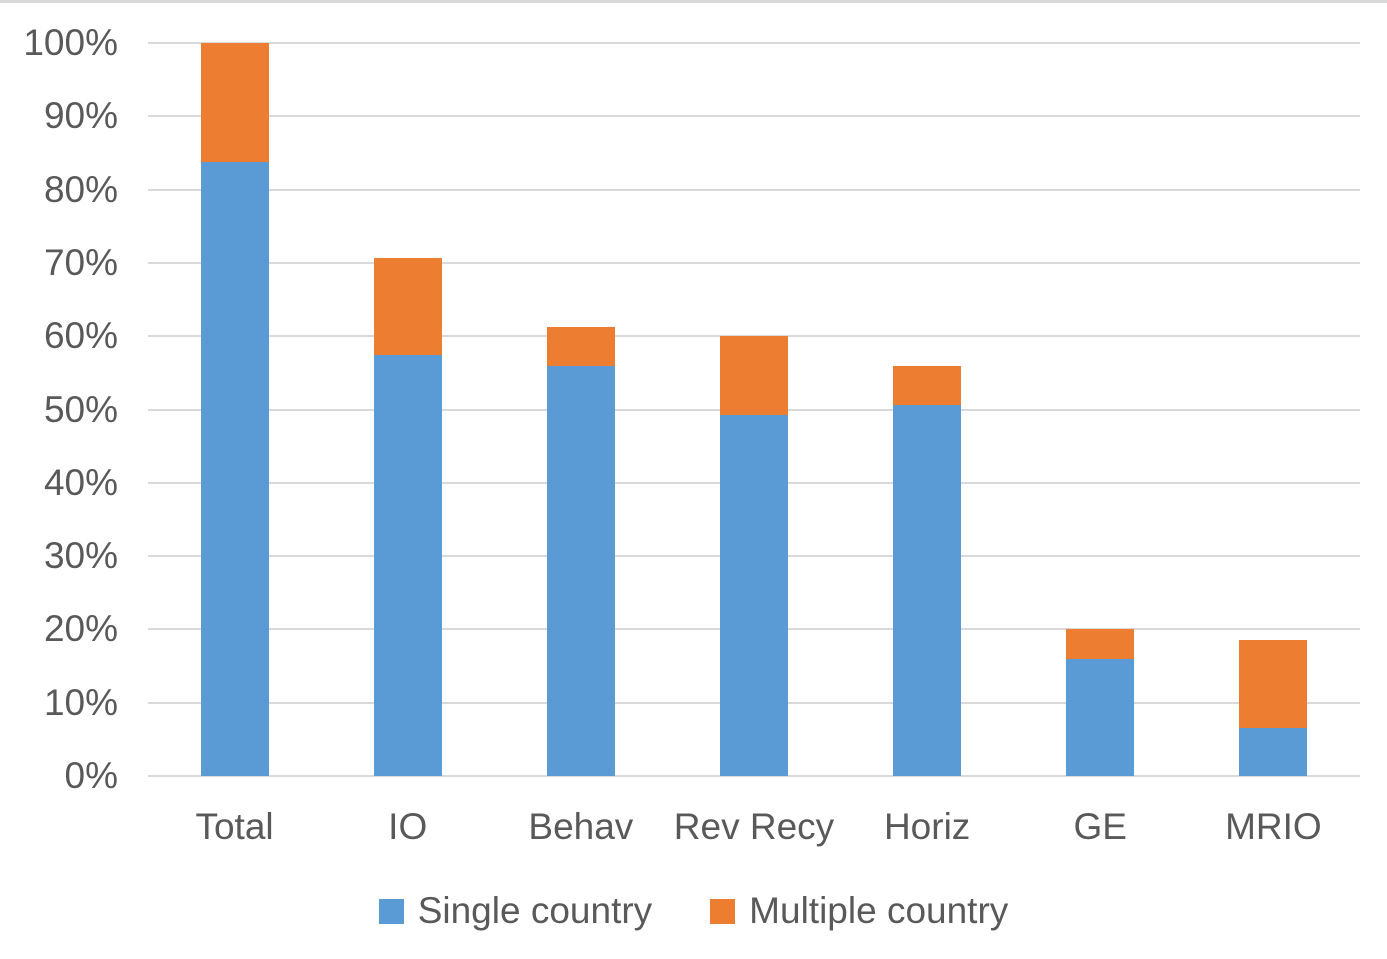 This screenshot has height=959, width=1387. Describe the element at coordinates (391, 911) in the screenshot. I see `single-country-swatch` at that location.